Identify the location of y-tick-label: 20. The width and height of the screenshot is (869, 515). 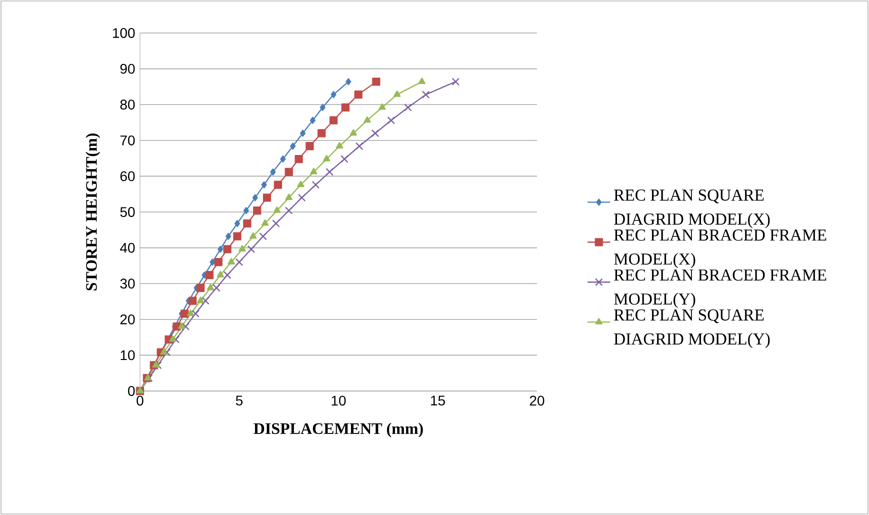
(127, 319).